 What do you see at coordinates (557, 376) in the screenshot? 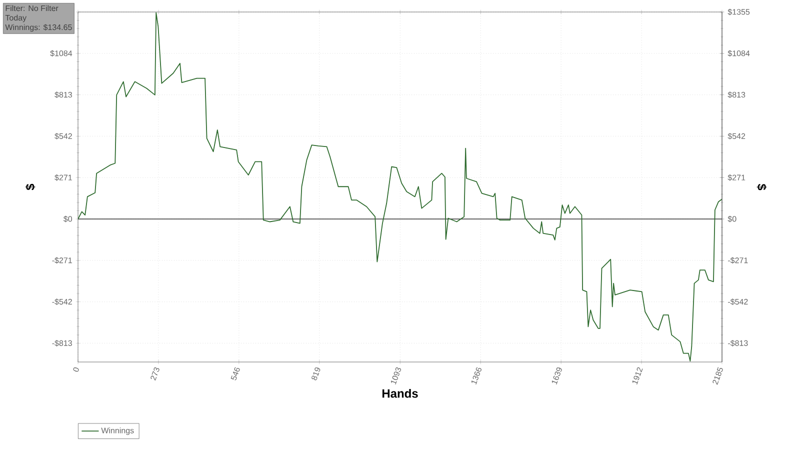
I see `x-tick-label: 1639` at bounding box center [557, 376].